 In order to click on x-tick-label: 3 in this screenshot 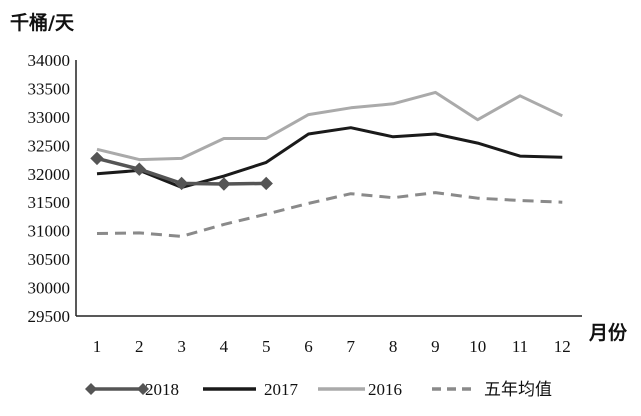, I will do `click(181, 346)`.